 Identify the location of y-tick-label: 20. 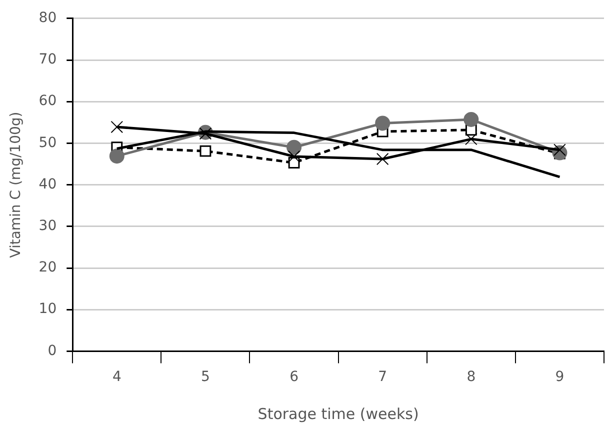
(47, 268).